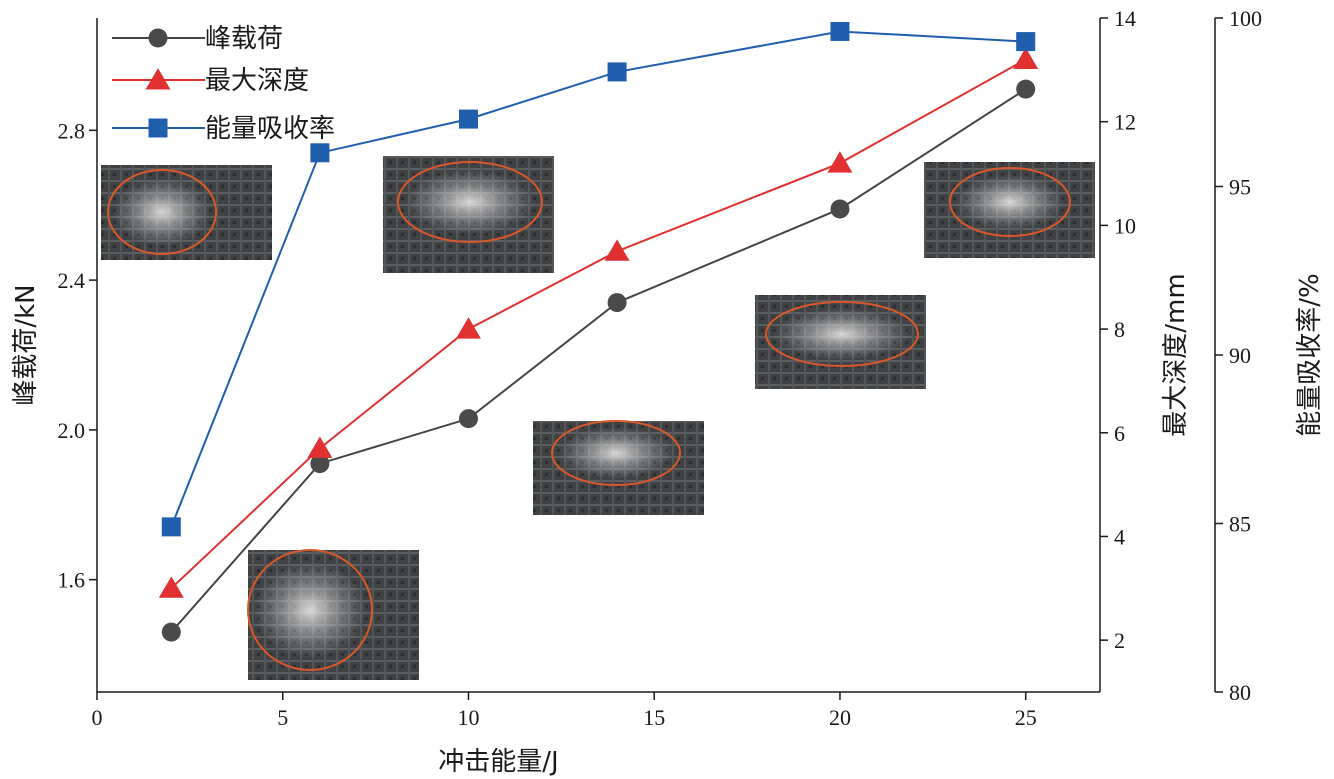  I want to click on legend-label: 能量吸收率, so click(270, 129).